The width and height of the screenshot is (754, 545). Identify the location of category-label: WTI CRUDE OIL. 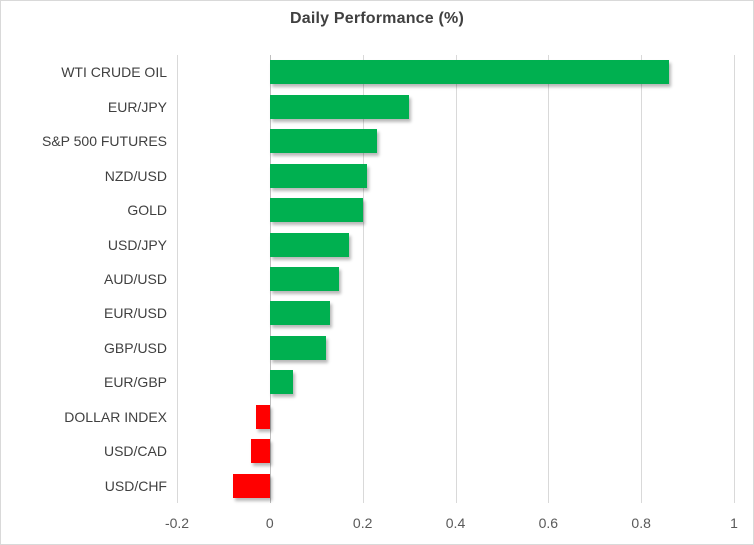
(114, 72).